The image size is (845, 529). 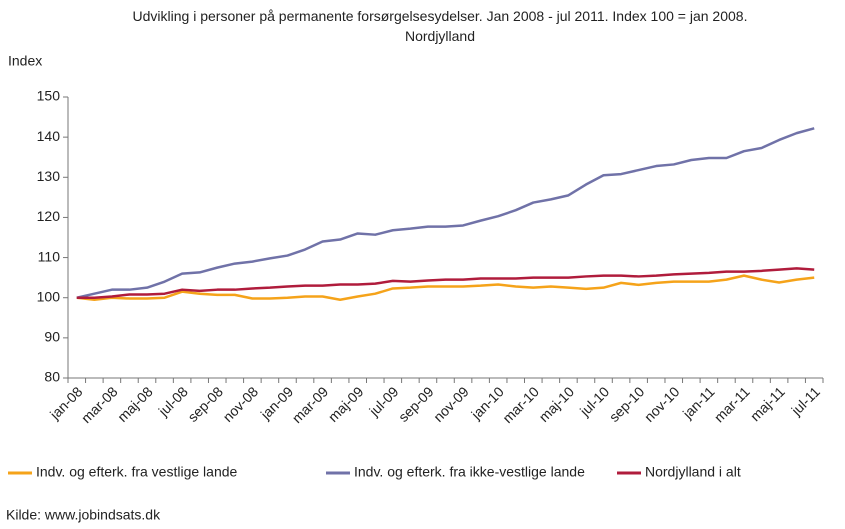 I want to click on y-tick-label: 100, so click(x=49, y=296).